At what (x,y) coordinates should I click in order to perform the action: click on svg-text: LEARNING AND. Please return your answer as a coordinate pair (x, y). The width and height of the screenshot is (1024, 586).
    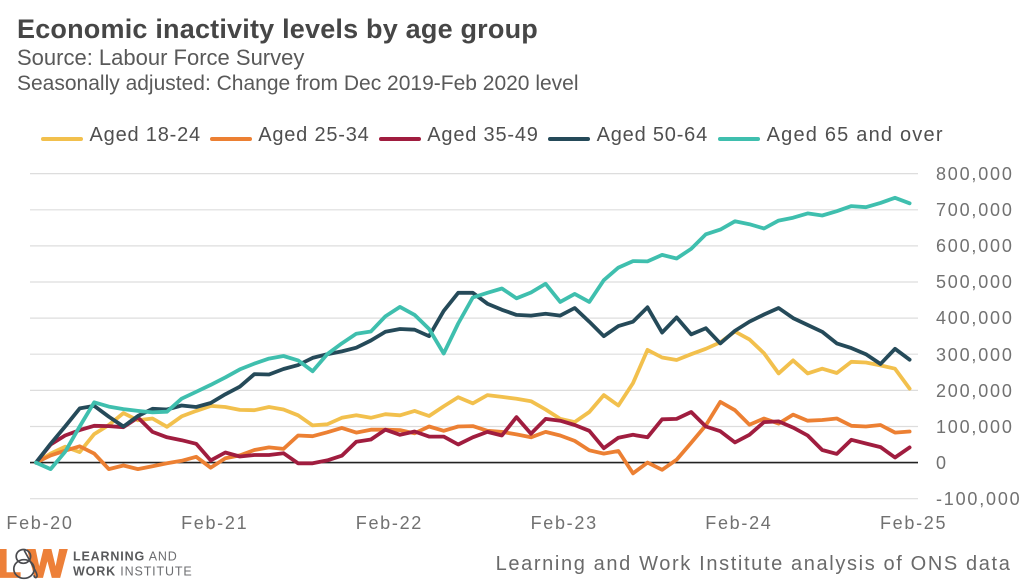
    Looking at the image, I should click on (125, 557).